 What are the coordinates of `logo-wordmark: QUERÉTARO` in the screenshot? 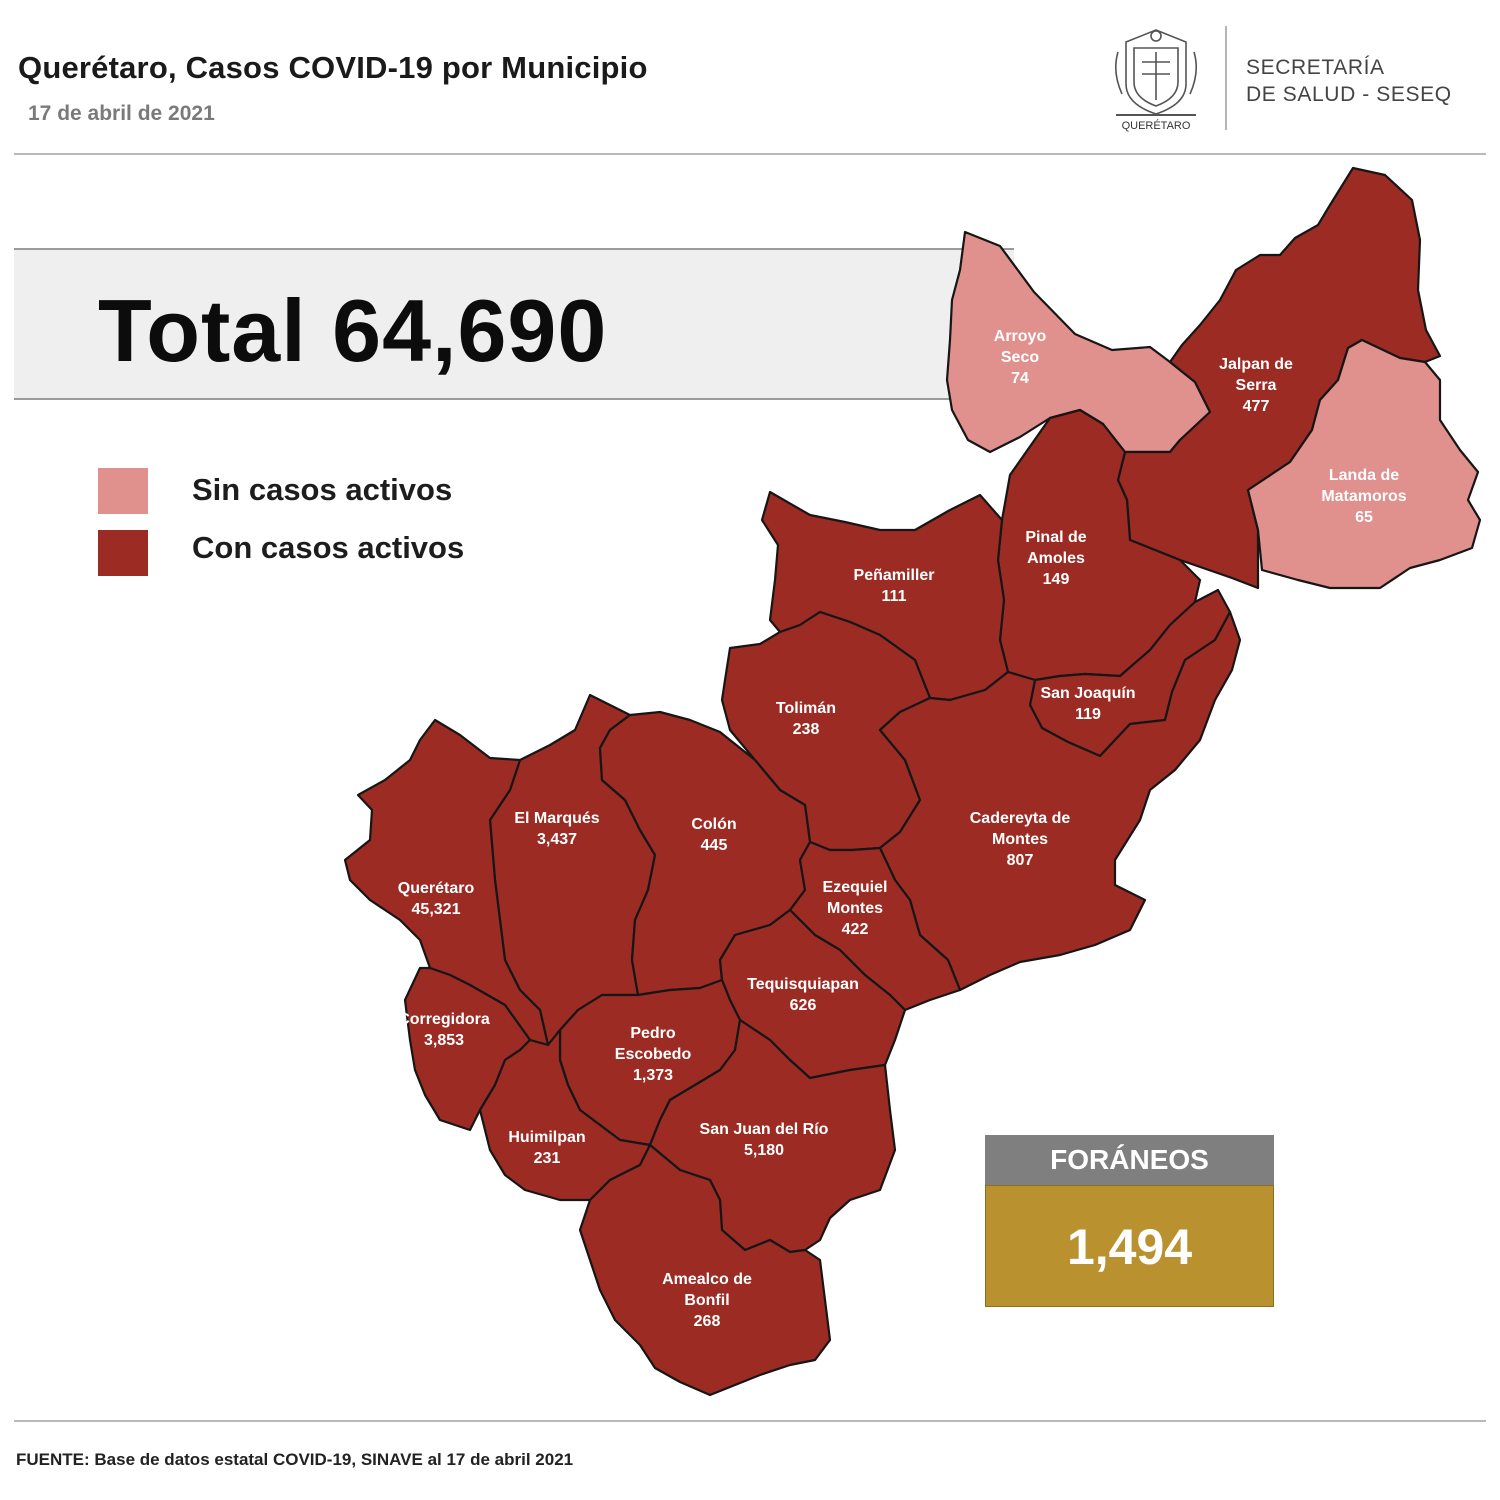 It's located at (1156, 125).